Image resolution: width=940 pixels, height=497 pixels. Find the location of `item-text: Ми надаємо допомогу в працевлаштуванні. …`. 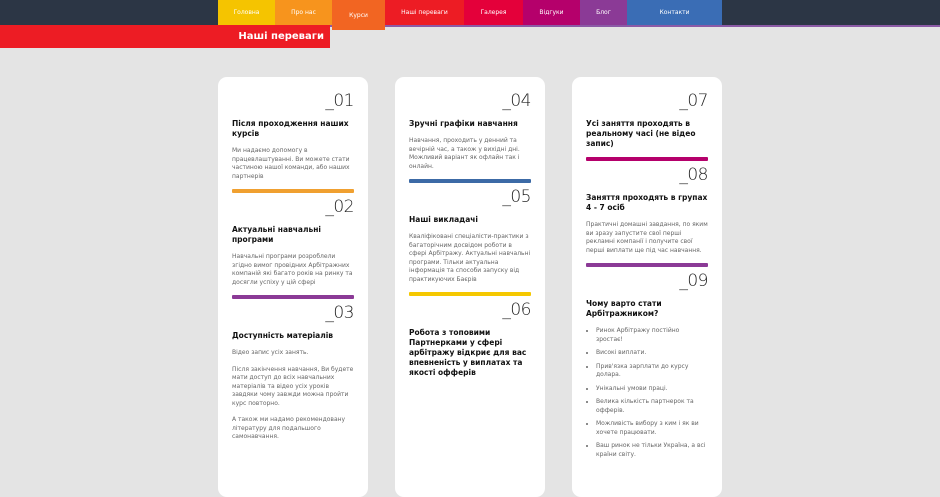

item-text: Ми надаємо допомогу в працевлаштуванні. … is located at coordinates (291, 163).